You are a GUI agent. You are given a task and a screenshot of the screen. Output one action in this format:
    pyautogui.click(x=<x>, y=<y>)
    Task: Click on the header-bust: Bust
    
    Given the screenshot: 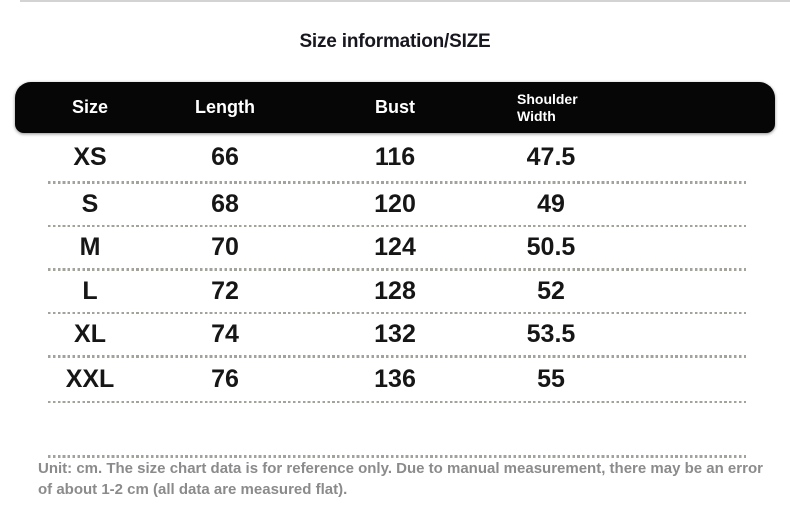 What is the action you would take?
    pyautogui.click(x=395, y=107)
    